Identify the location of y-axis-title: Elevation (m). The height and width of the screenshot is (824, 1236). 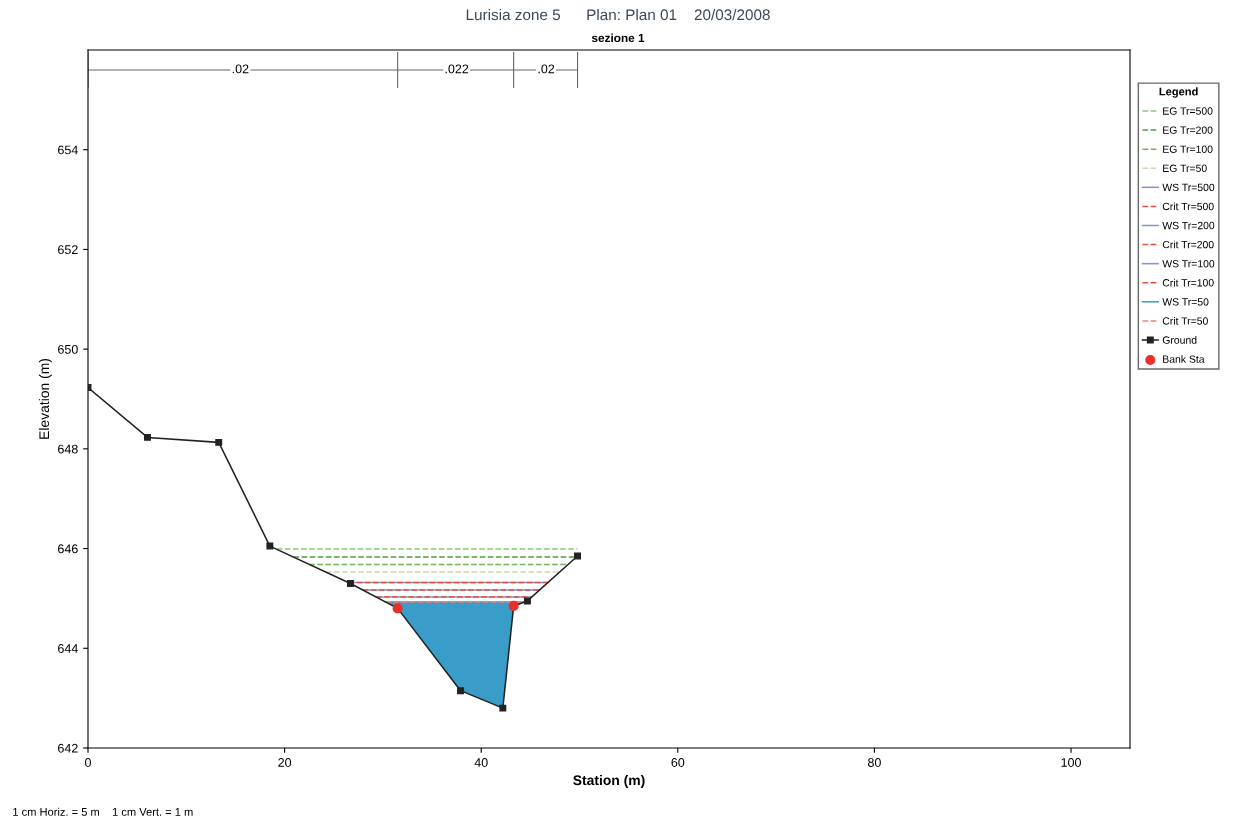
(45, 398).